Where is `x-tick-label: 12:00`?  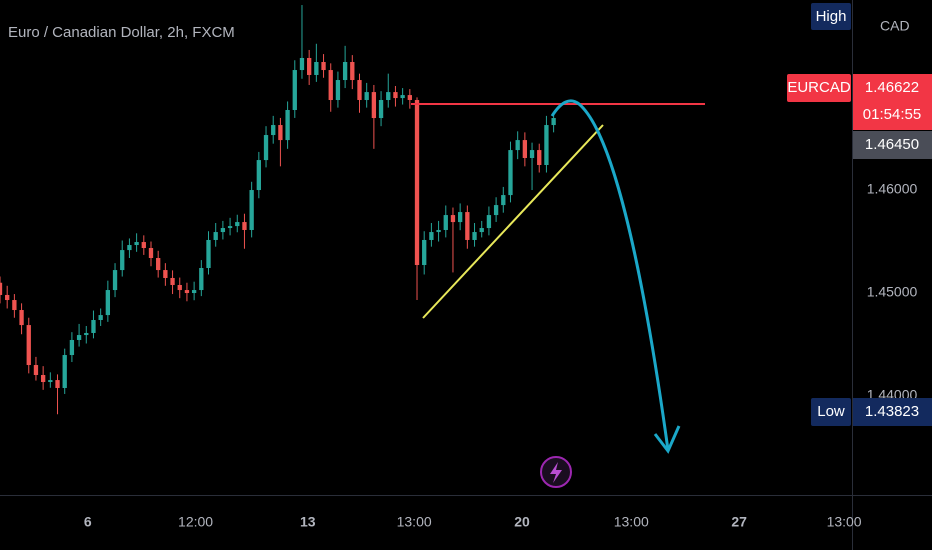
x-tick-label: 12:00 is located at coordinates (195, 522).